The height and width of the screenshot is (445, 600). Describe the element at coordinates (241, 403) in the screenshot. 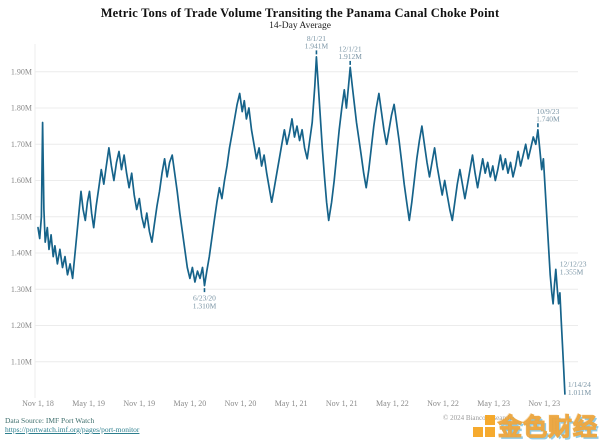

I see `x-tick-label: Nov 1, 20` at that location.